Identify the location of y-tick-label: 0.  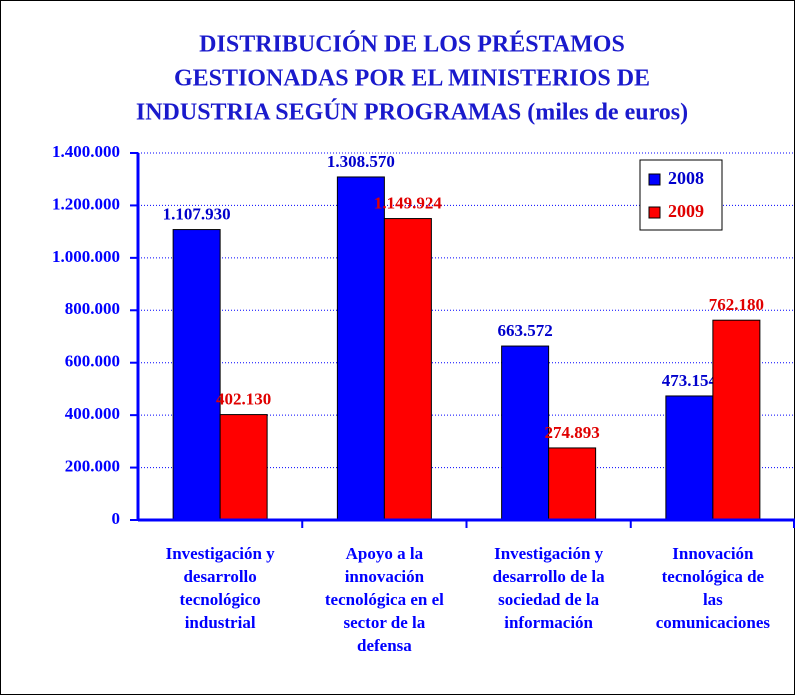
(116, 518).